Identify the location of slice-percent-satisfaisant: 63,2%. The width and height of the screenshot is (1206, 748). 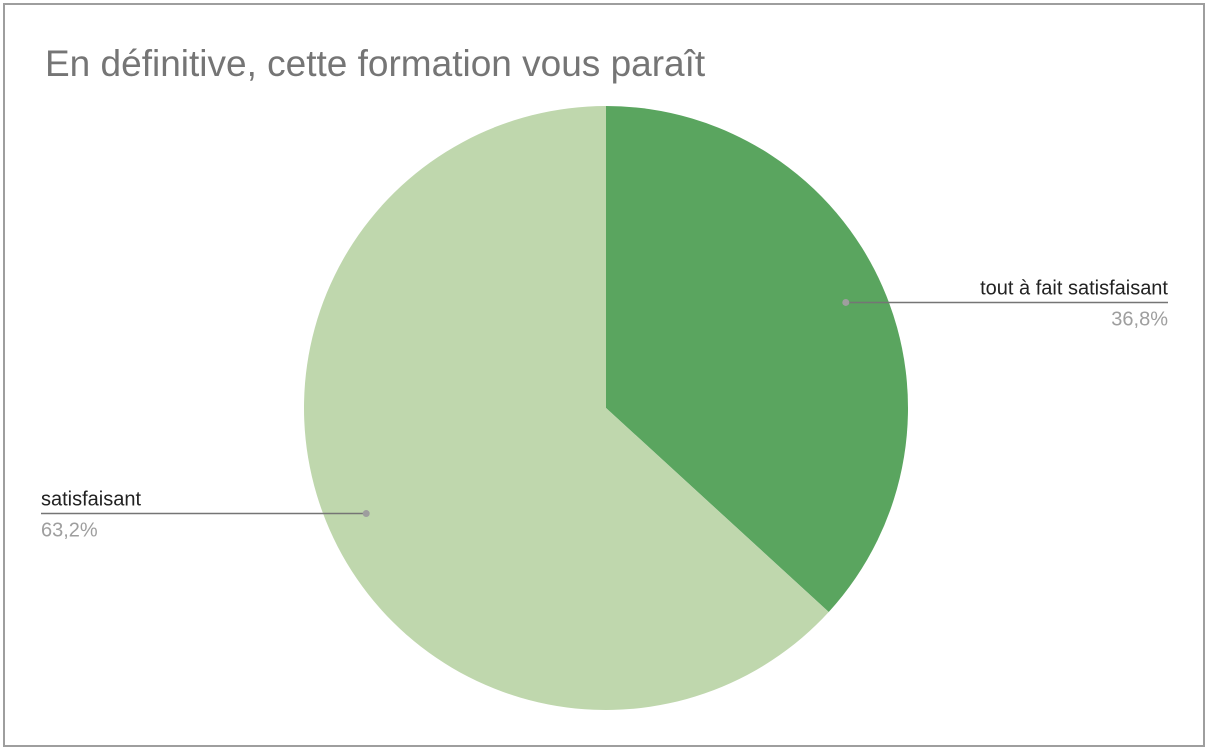
(69, 531).